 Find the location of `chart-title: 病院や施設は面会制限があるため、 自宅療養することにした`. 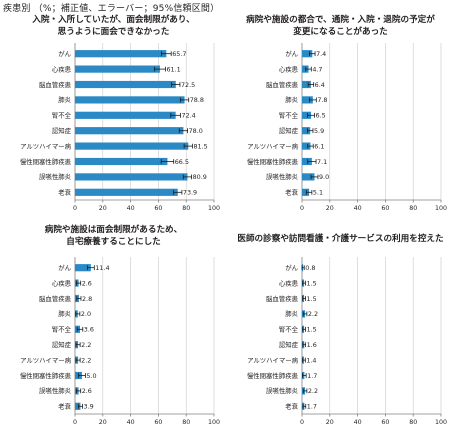

chart-title: 病院や施設は面会制限があるため、 自宅療養することにした is located at coordinates (113, 236).